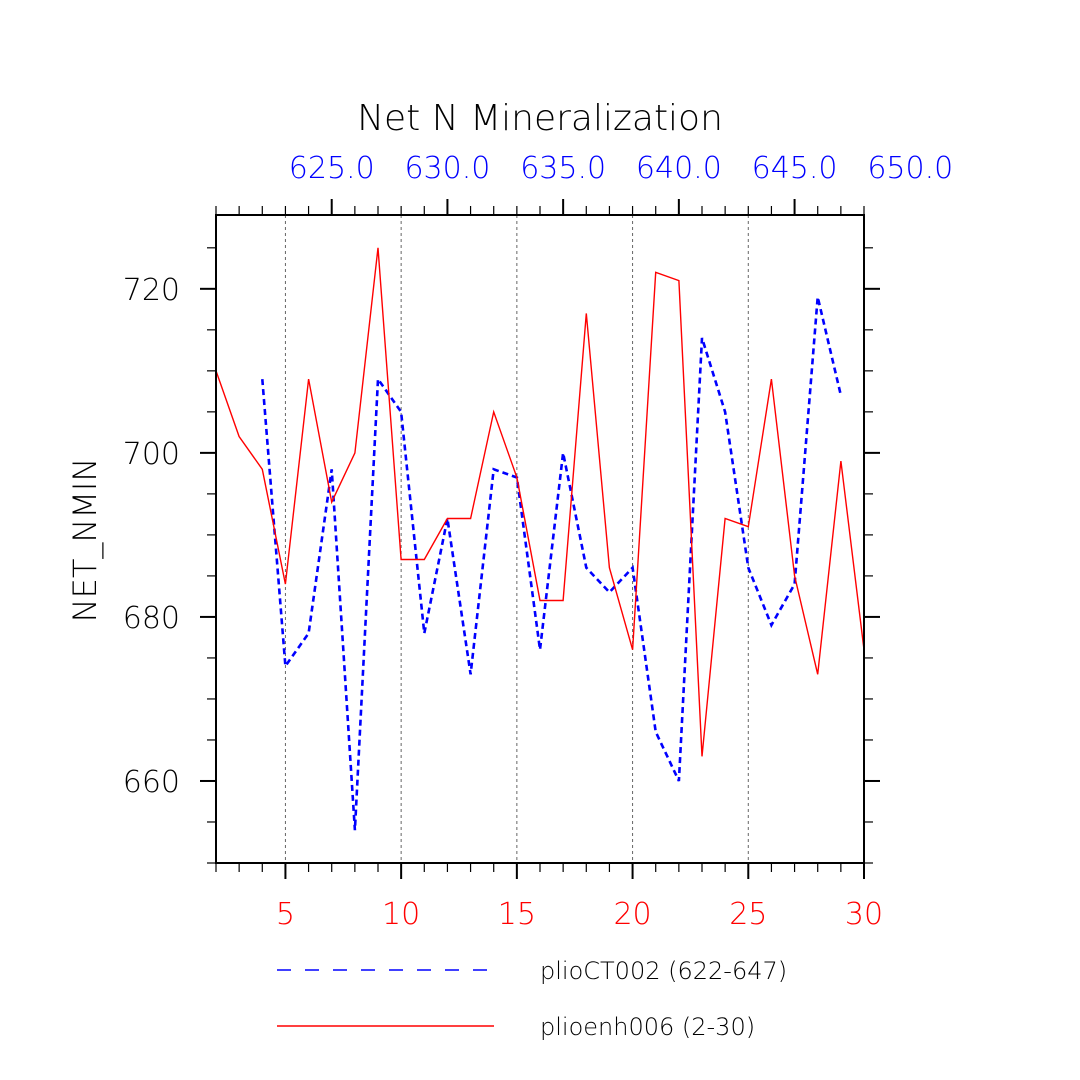 This screenshot has width=1080, height=1080. I want to click on y-tick-label: 680, so click(151, 618).